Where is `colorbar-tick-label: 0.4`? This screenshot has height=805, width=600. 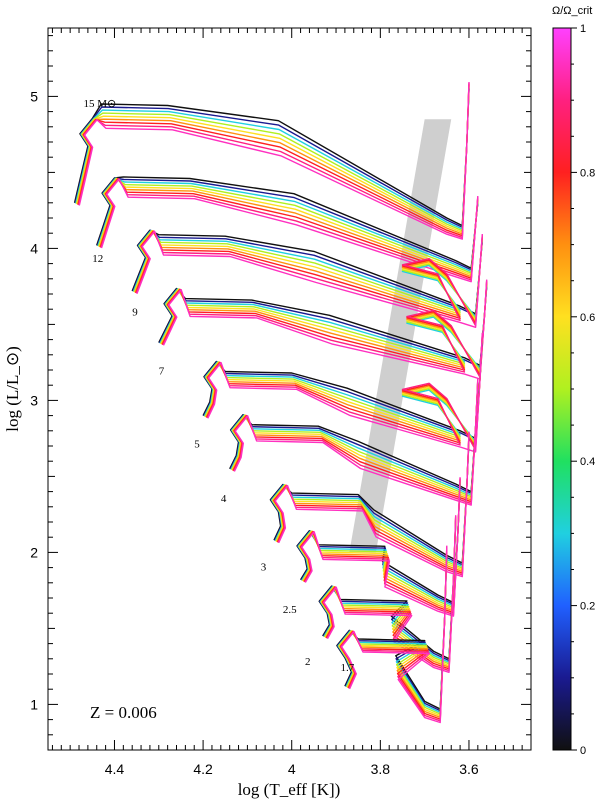 colorbar-tick-label: 0.4 is located at coordinates (587, 462).